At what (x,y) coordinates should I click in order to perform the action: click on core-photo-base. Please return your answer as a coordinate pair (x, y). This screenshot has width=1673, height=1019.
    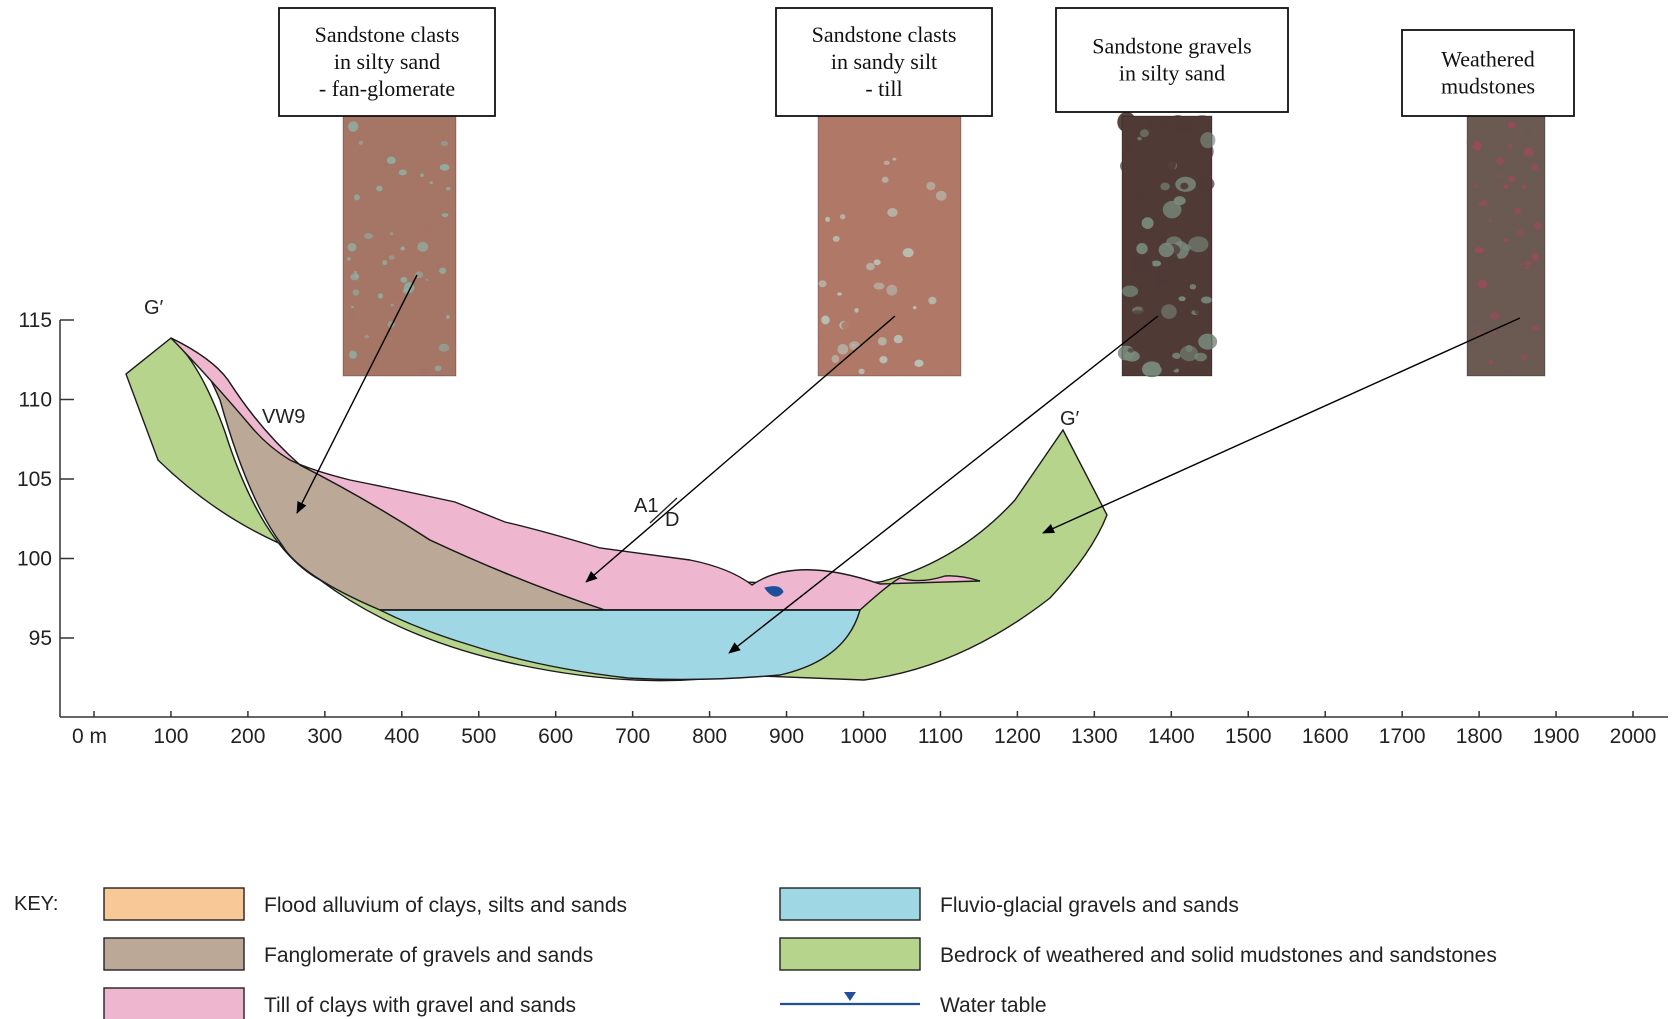
    Looking at the image, I should click on (399, 246).